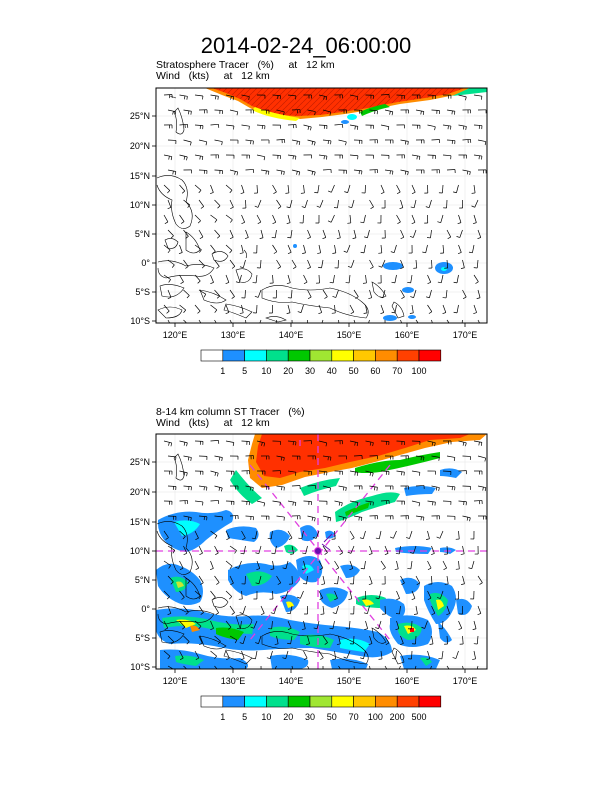 This screenshot has width=612, height=792. Describe the element at coordinates (310, 371) in the screenshot. I see `legend-label: 30` at that location.